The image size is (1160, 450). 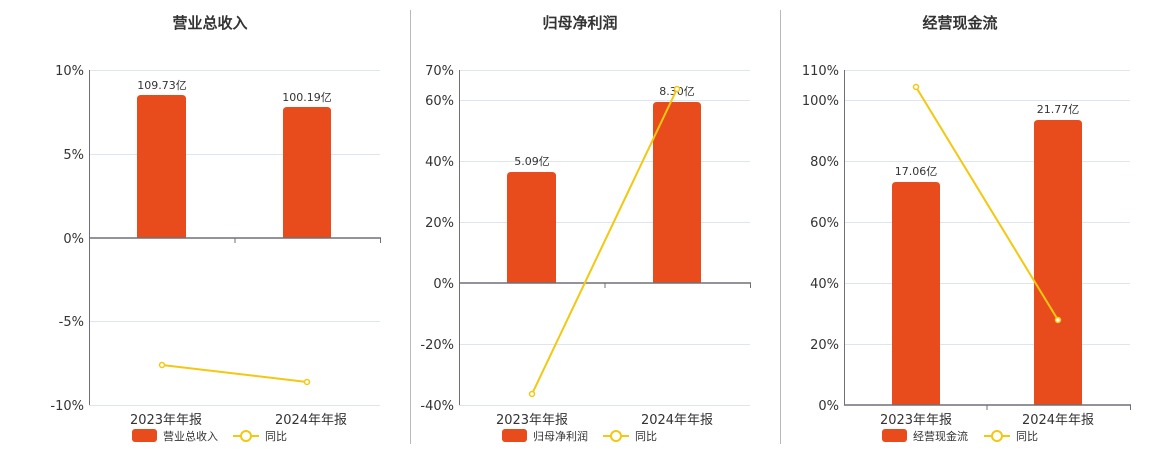 I want to click on legend: 归母净利润 同比, so click(x=579, y=436).